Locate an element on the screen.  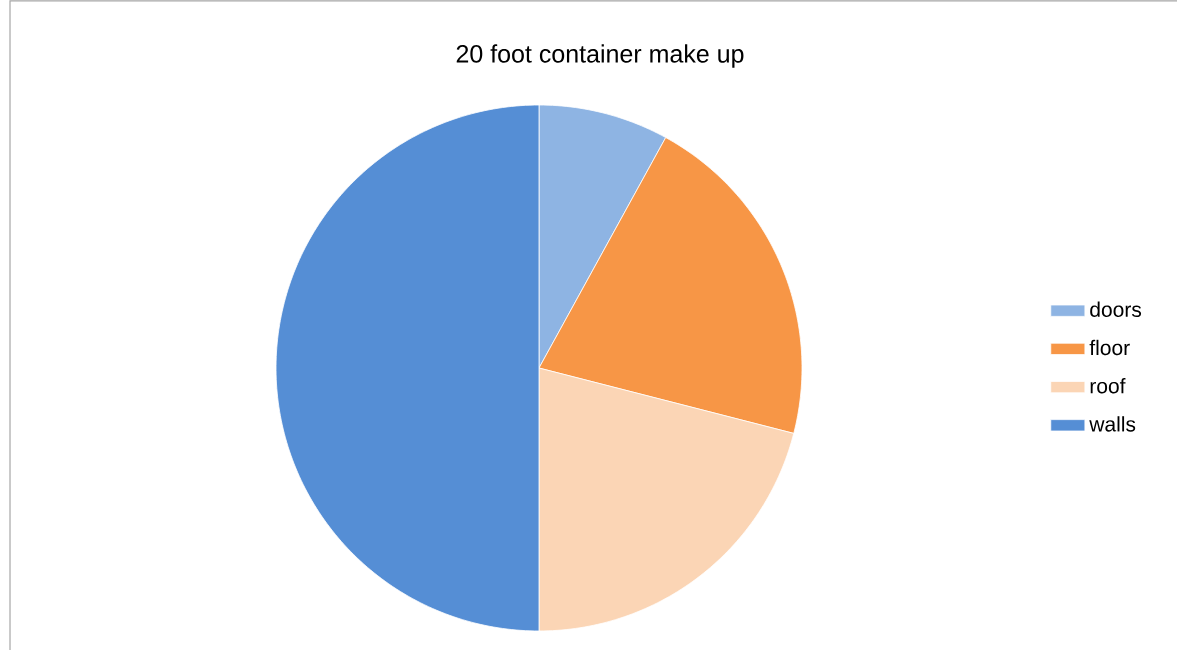
legend-label: floor is located at coordinates (1109, 347).